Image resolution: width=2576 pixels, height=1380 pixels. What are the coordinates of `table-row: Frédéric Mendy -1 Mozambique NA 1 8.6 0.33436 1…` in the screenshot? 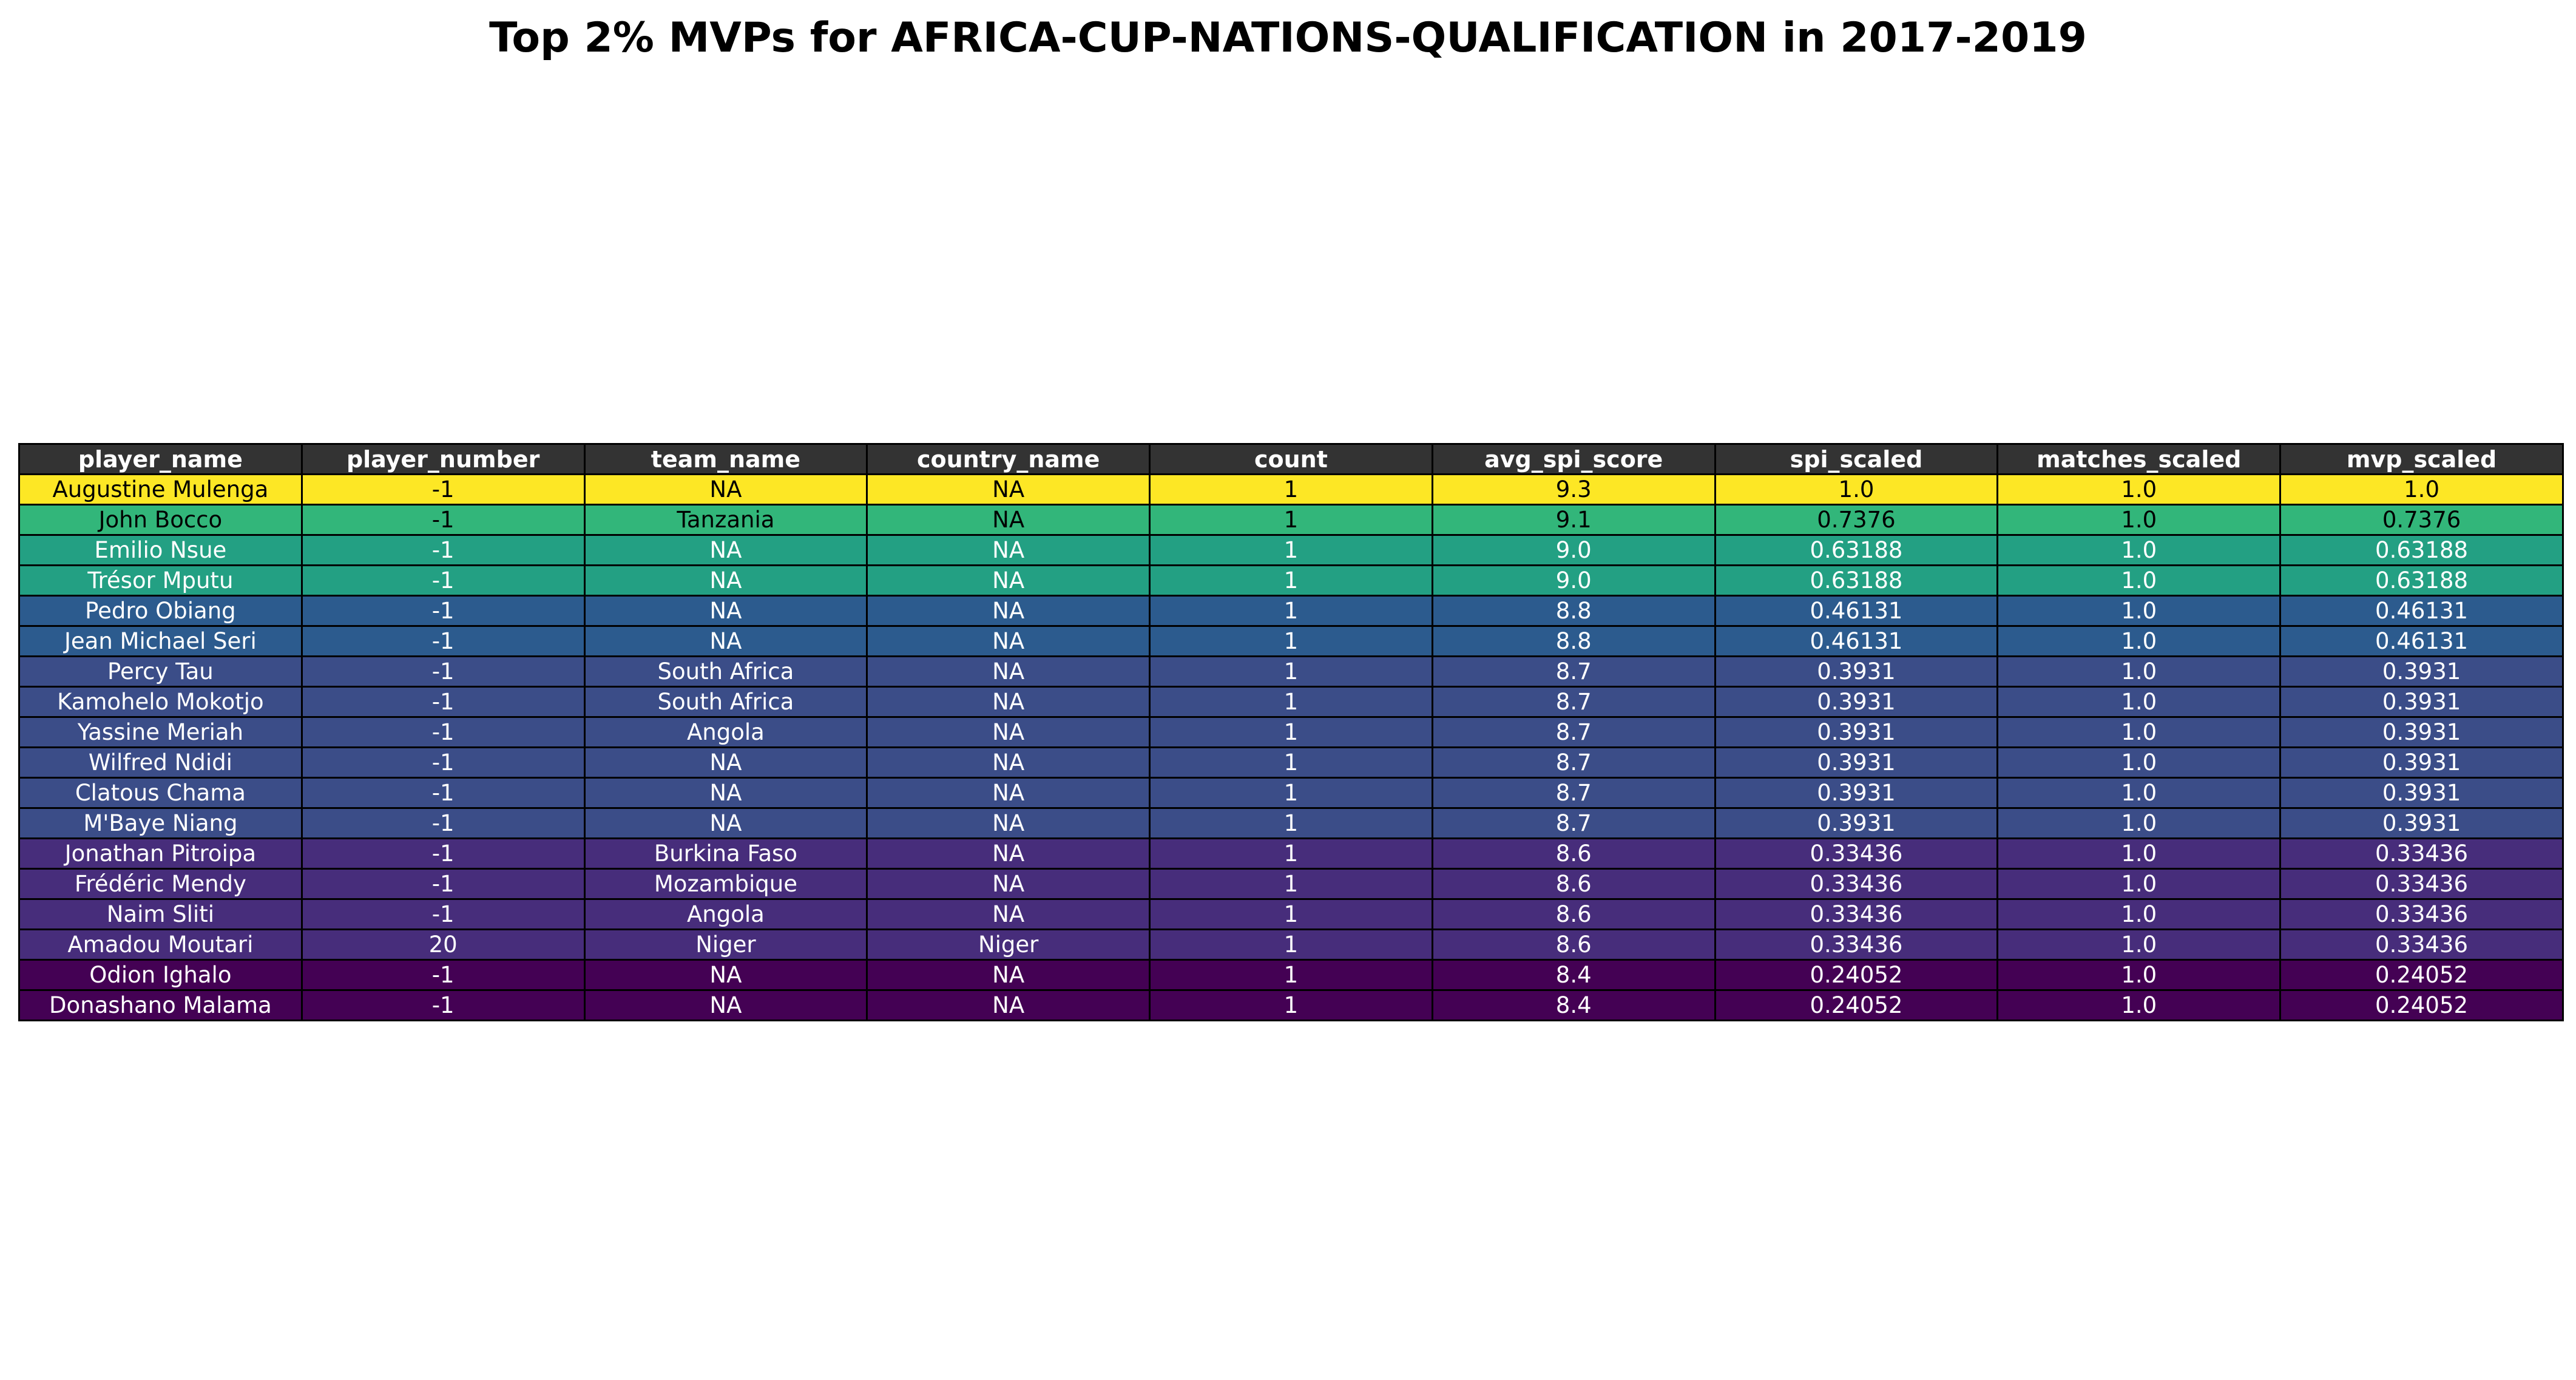 It's located at (1291, 884).